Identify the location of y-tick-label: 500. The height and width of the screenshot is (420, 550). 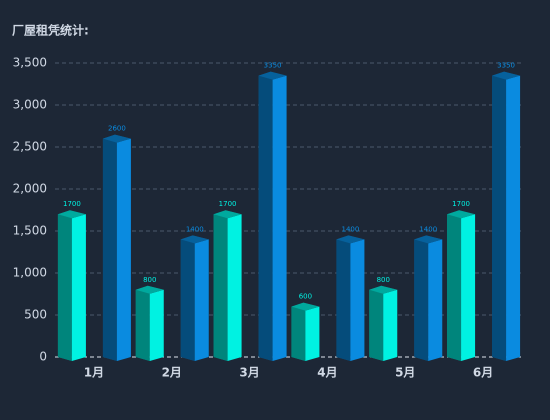
(35, 315).